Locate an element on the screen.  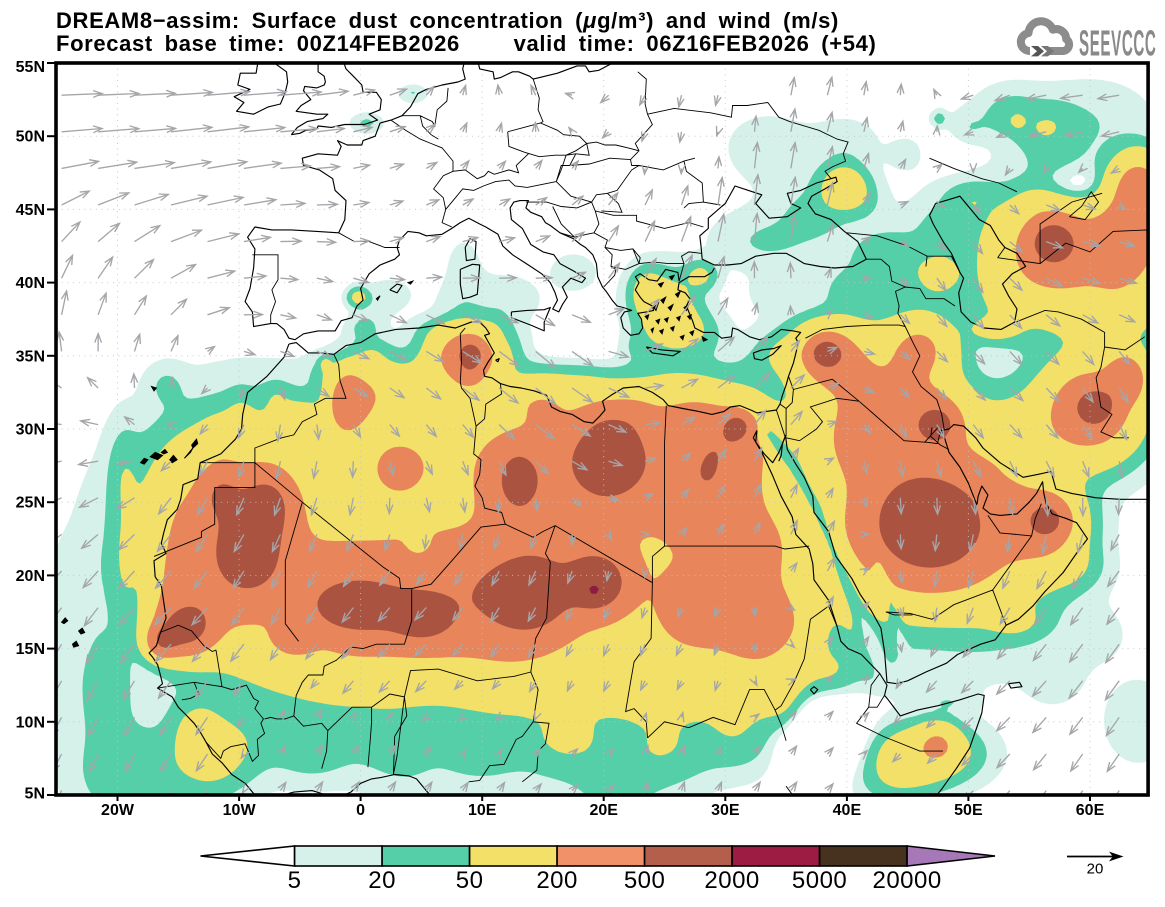
svg-text: 20E is located at coordinates (603, 810).